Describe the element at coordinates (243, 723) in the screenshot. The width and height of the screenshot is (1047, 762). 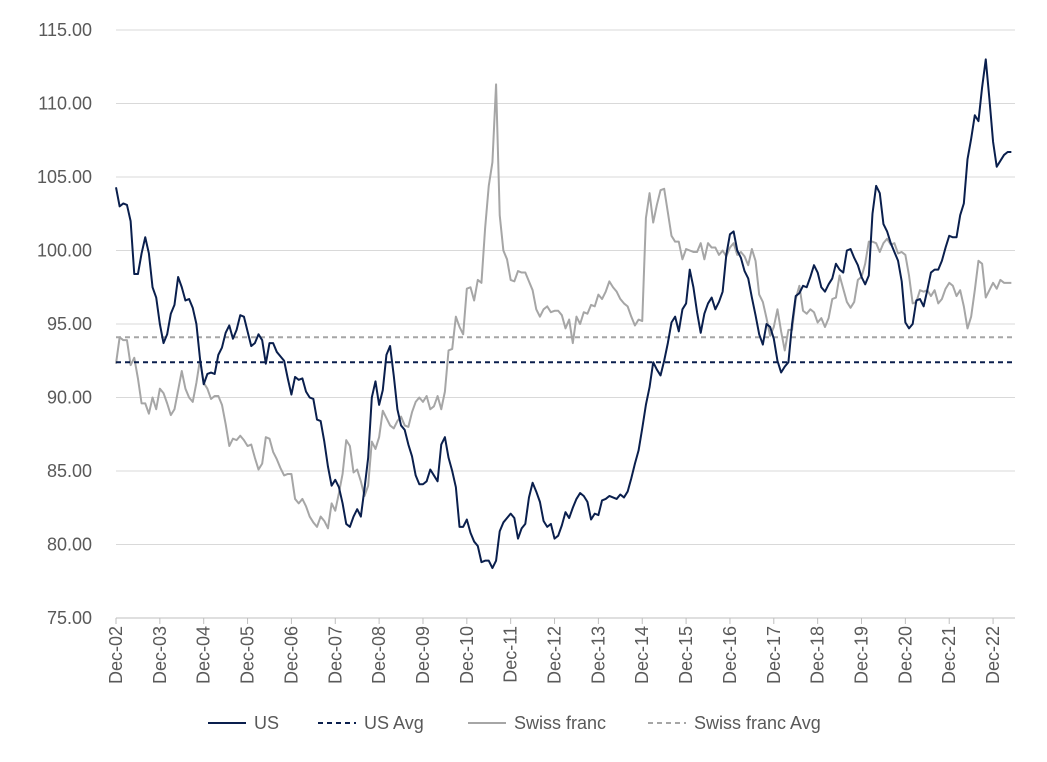
I see `legend-item-us: US` at that location.